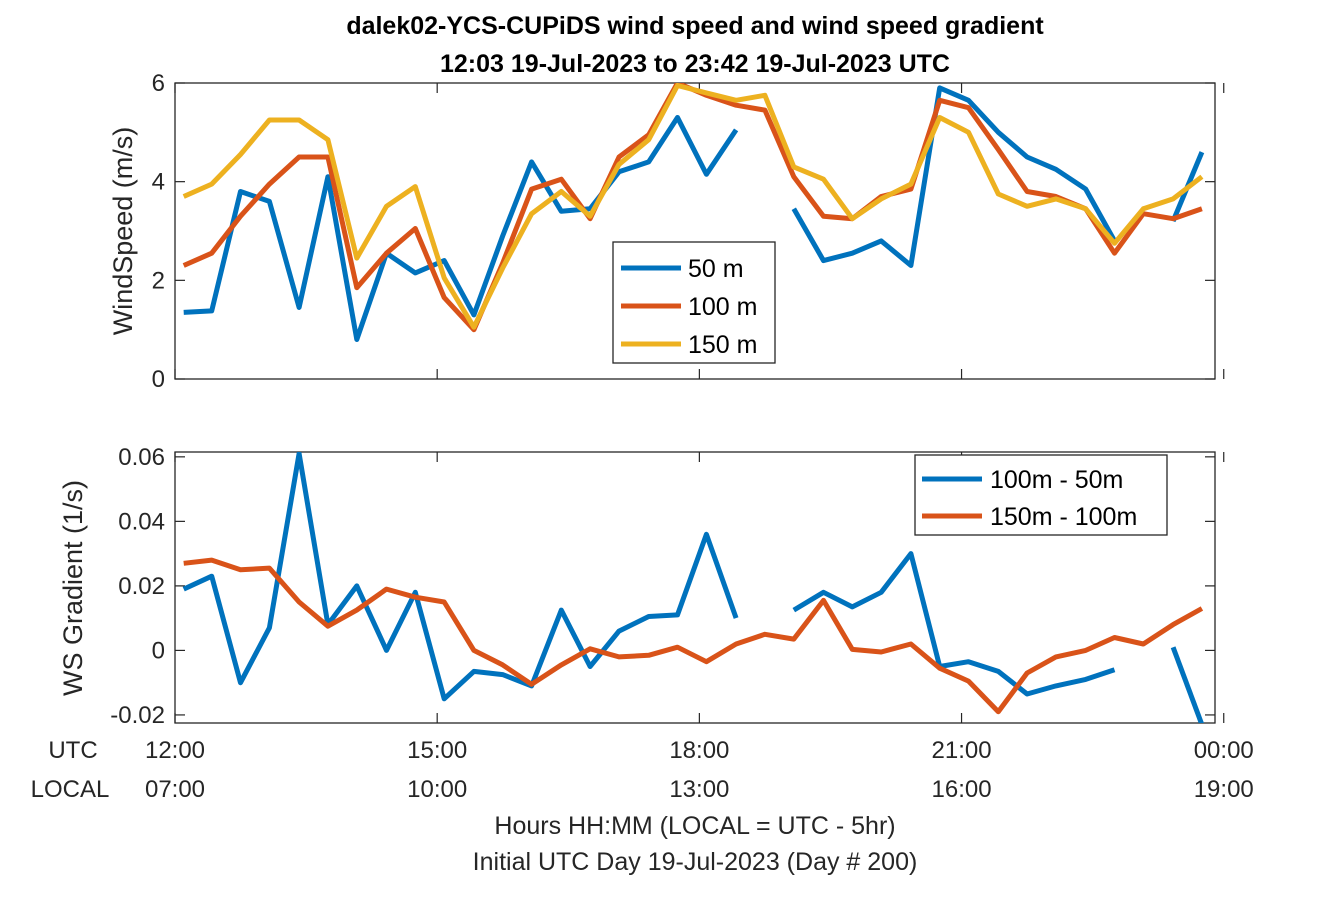 The image size is (1343, 912). I want to click on legend-label-100m: 100 m, so click(722, 307).